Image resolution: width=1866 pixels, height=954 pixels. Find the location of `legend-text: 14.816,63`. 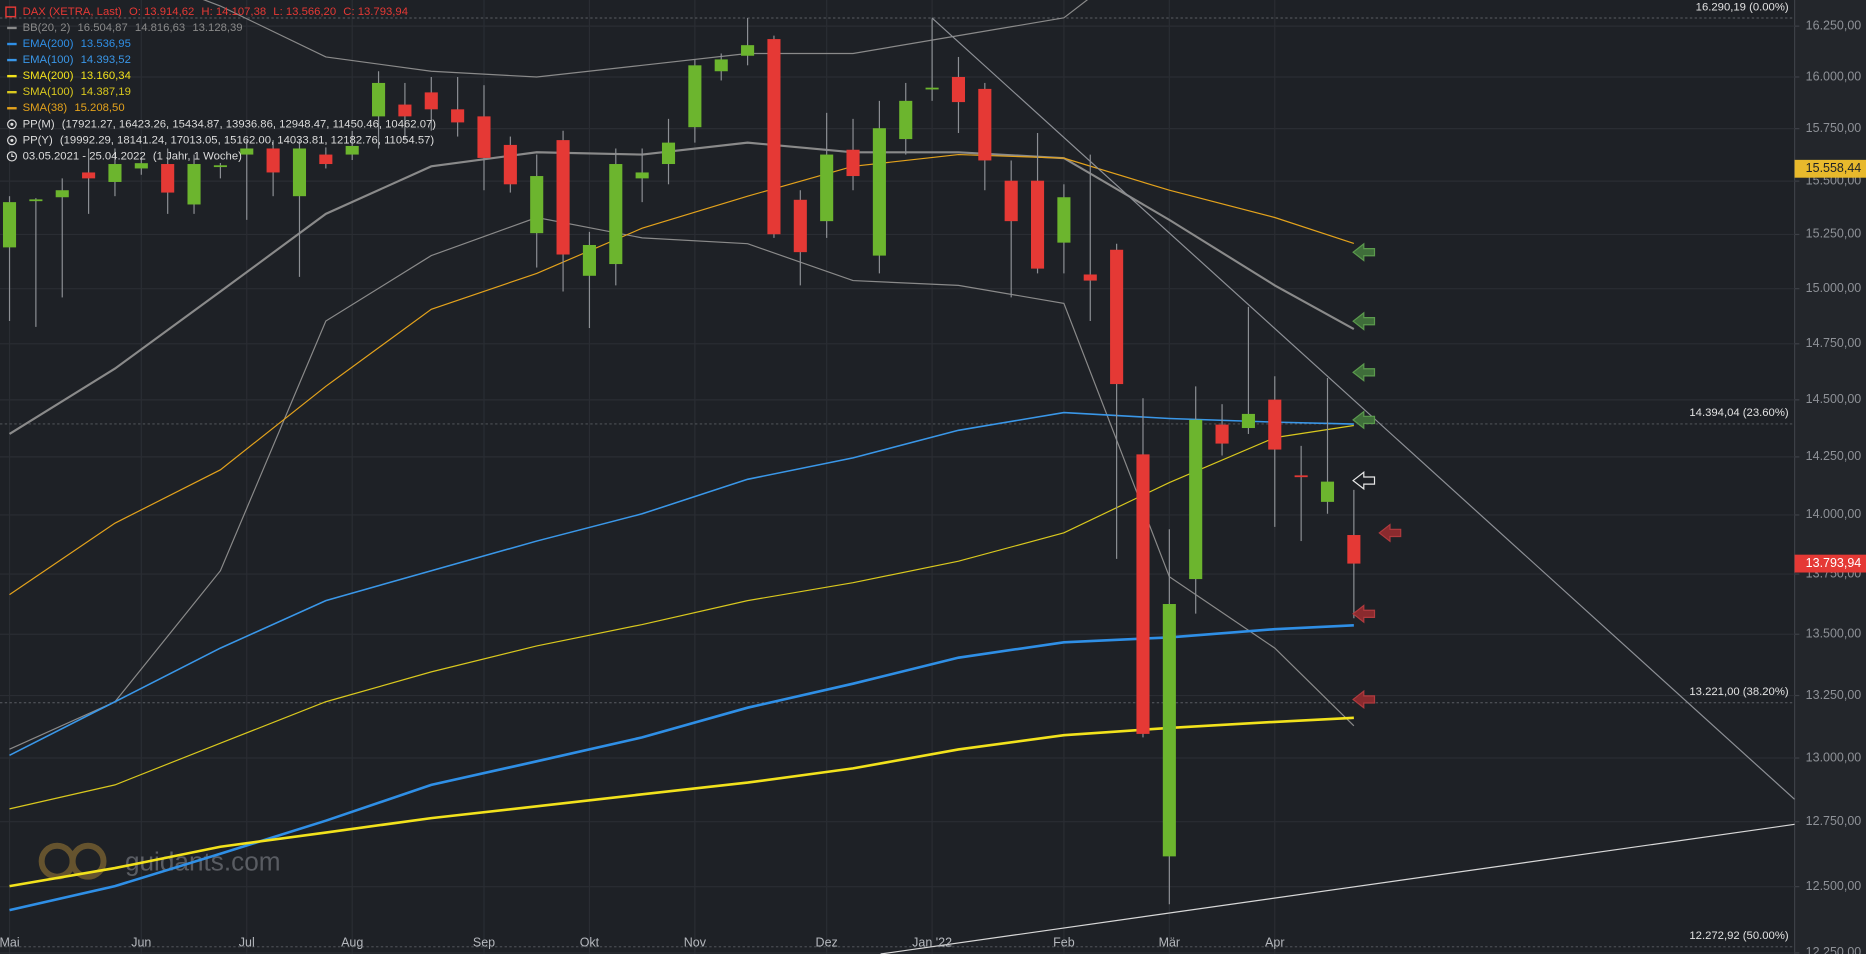

legend-text: 14.816,63 is located at coordinates (160, 28).